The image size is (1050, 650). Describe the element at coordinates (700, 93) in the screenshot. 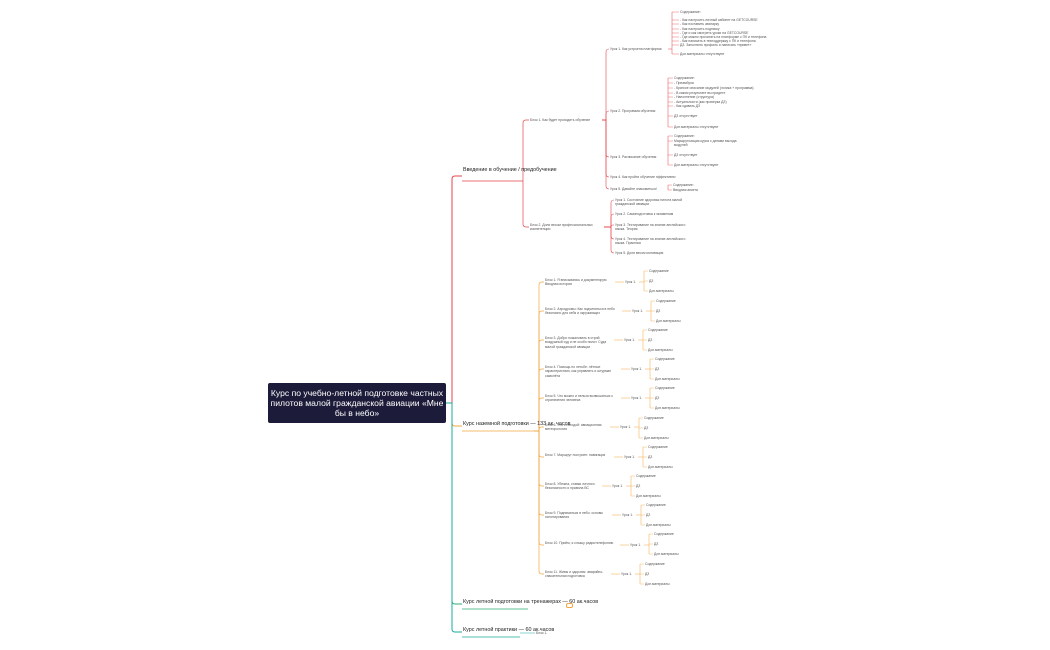

I see `lesson-detail: - В каком результате вы придете` at that location.